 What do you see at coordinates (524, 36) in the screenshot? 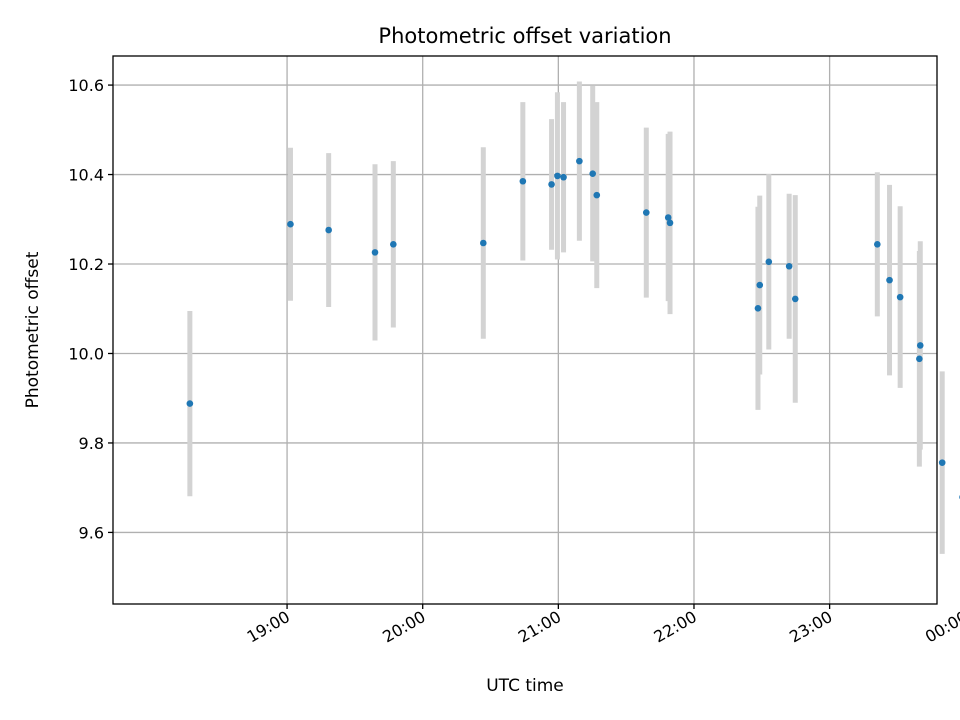
I see `chart-title: Photometric offset variation` at bounding box center [524, 36].